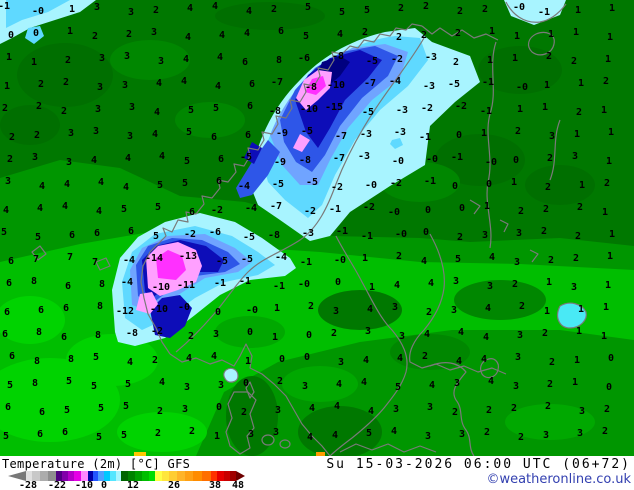 The image size is (634, 490). I want to click on temperature-value-label: -6, so click(215, 232).